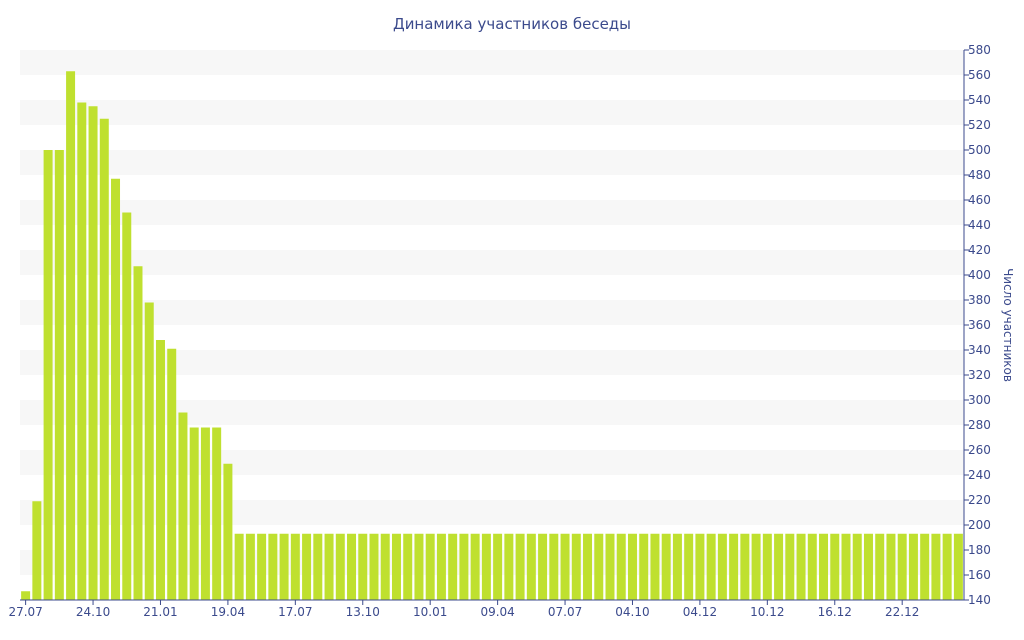 The width and height of the screenshot is (1024, 640). Describe the element at coordinates (979, 200) in the screenshot. I see `y-tick-label: 460` at that location.